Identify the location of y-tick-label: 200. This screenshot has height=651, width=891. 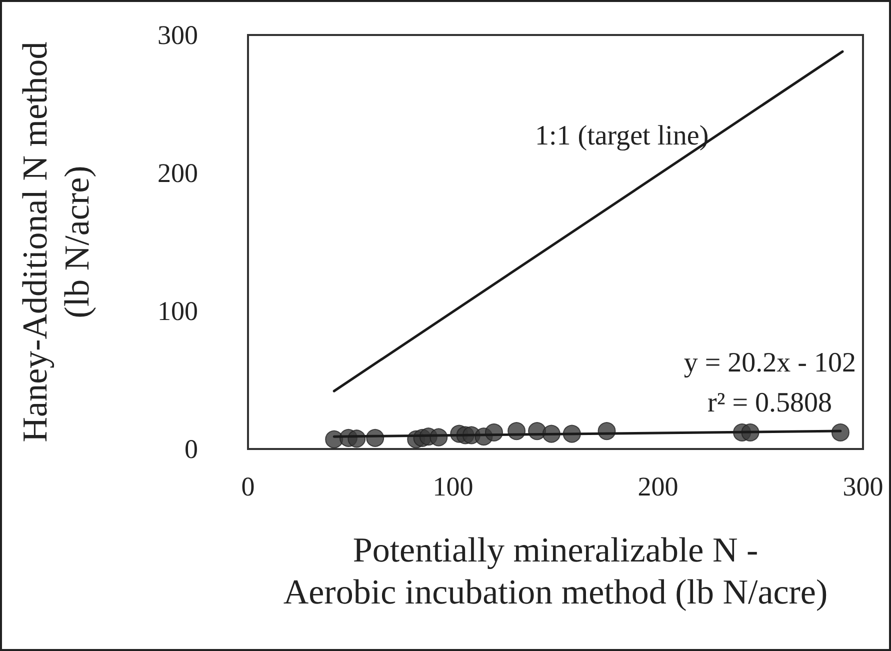
(178, 173).